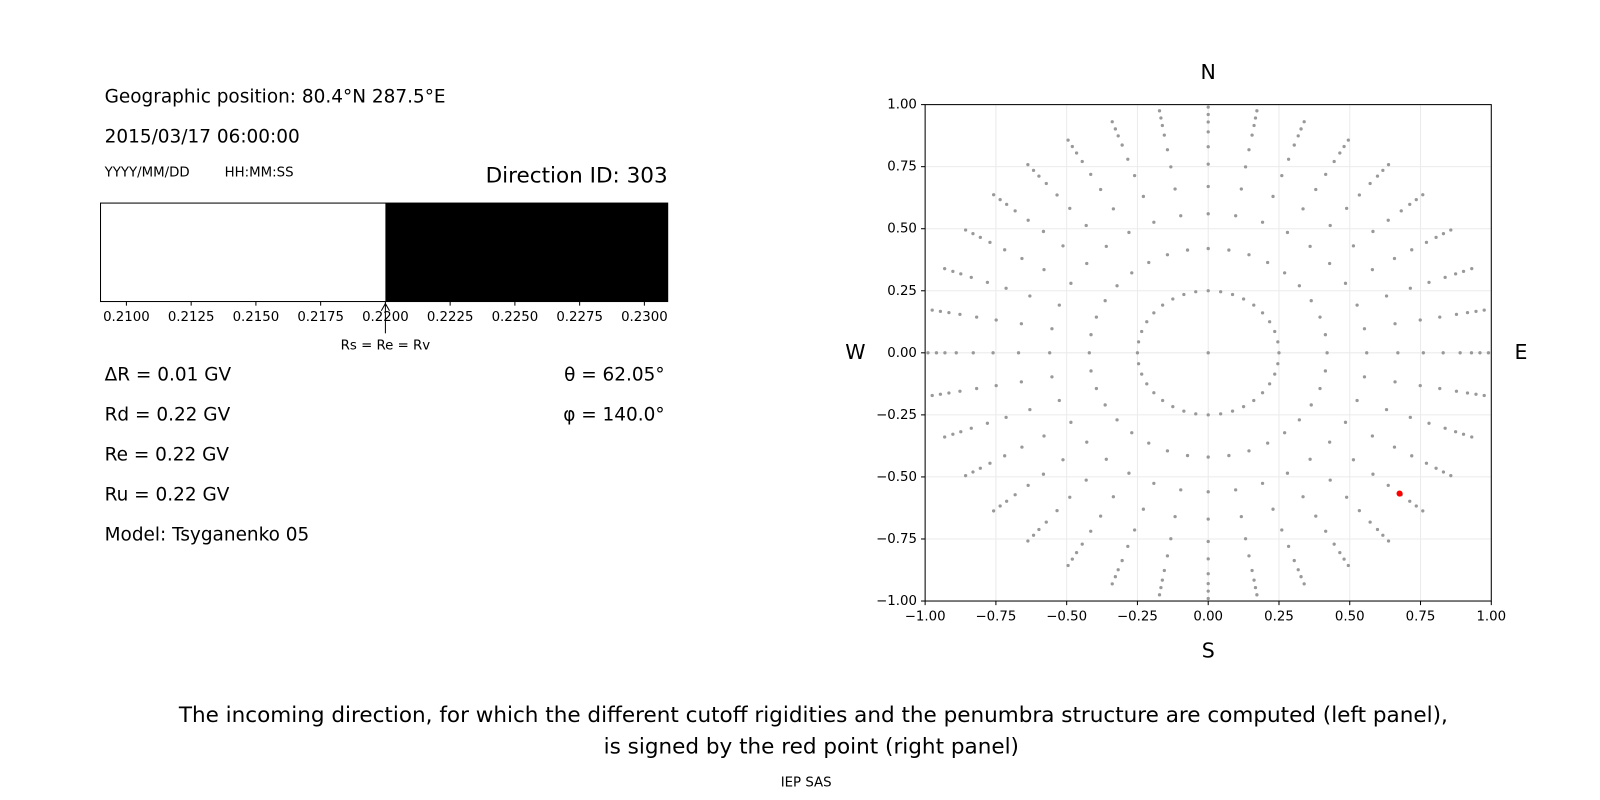 The width and height of the screenshot is (1600, 800). Describe the element at coordinates (167, 454) in the screenshot. I see `re: Re = 0.22 GV` at that location.